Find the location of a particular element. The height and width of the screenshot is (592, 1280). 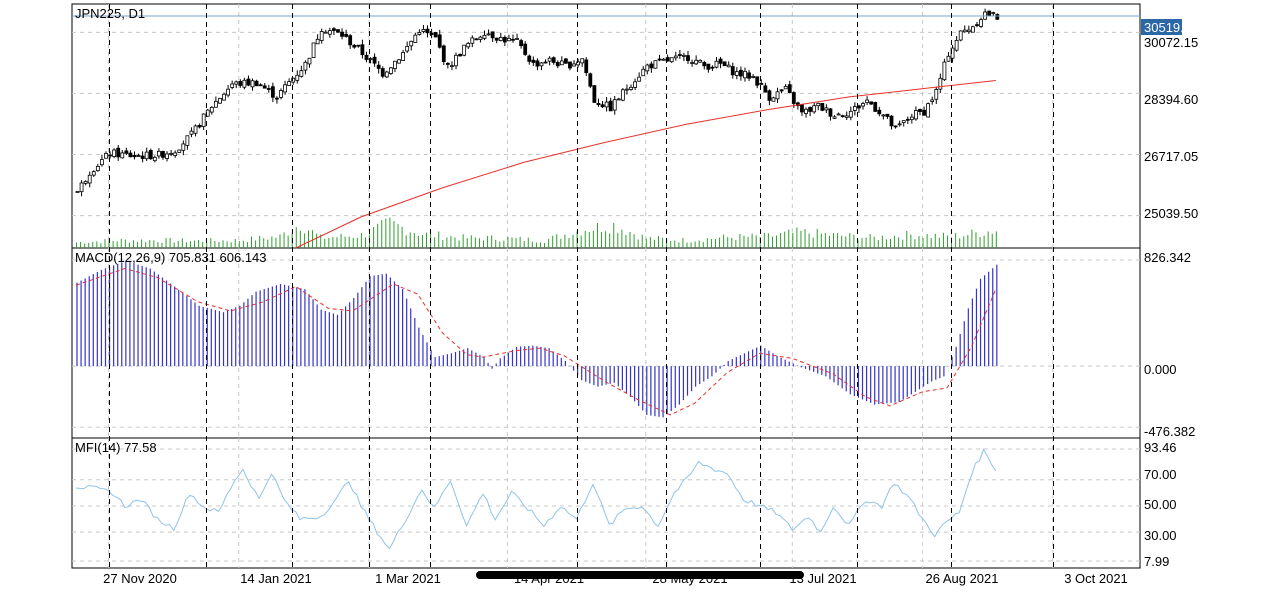

mfi-panel-title: MFI(14) 77.58 is located at coordinates (116, 447).